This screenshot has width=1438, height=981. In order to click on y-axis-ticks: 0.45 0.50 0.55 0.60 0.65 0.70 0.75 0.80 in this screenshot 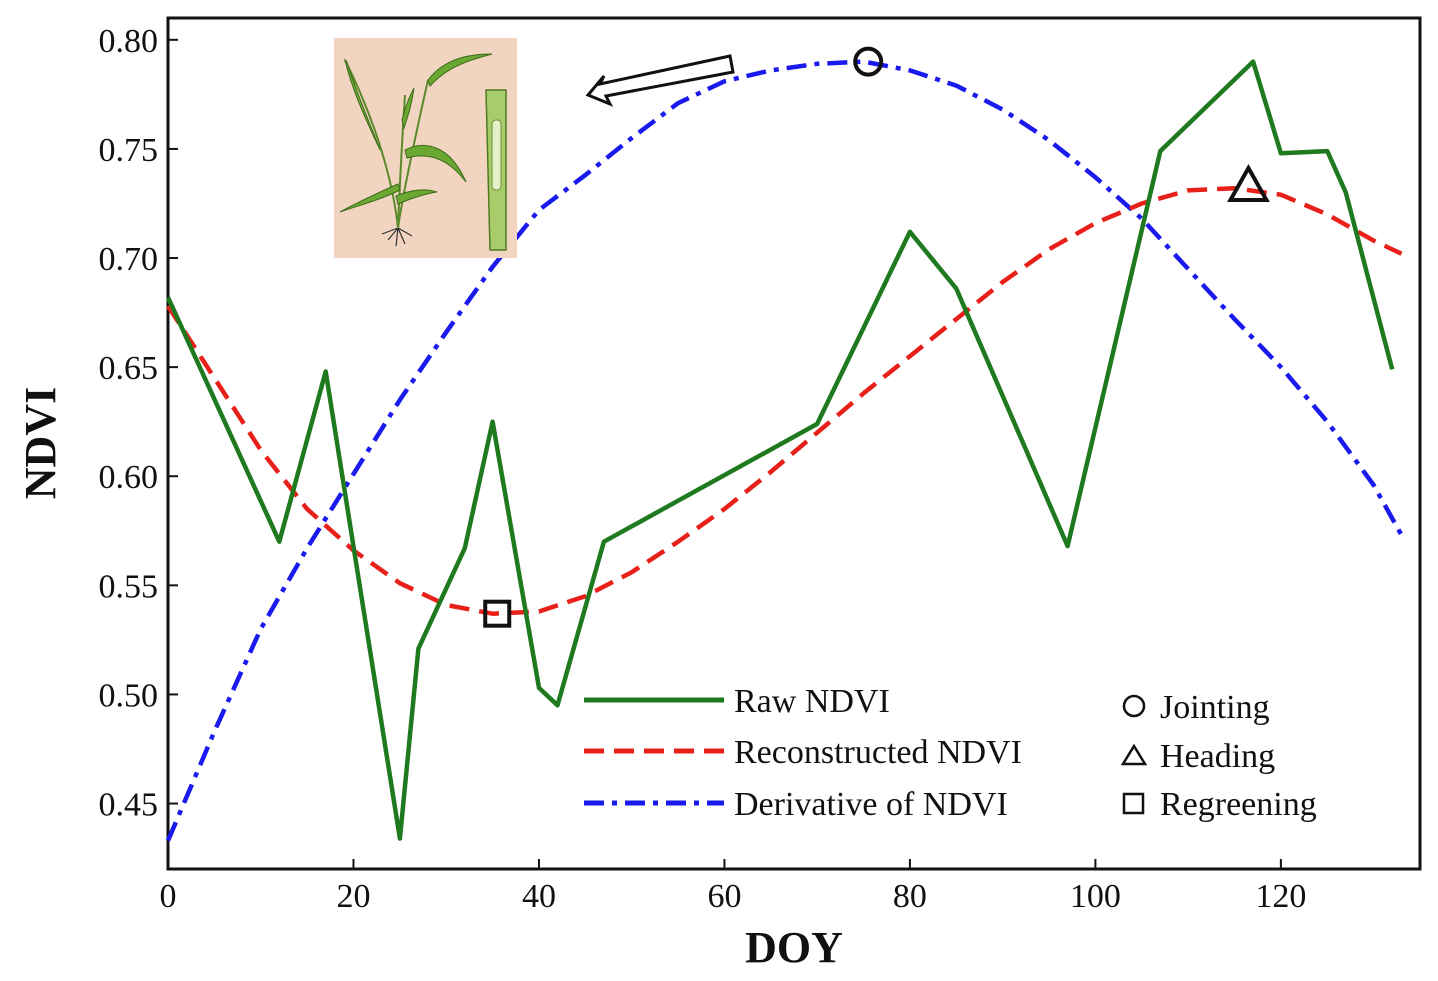, I will do `click(138, 423)`.